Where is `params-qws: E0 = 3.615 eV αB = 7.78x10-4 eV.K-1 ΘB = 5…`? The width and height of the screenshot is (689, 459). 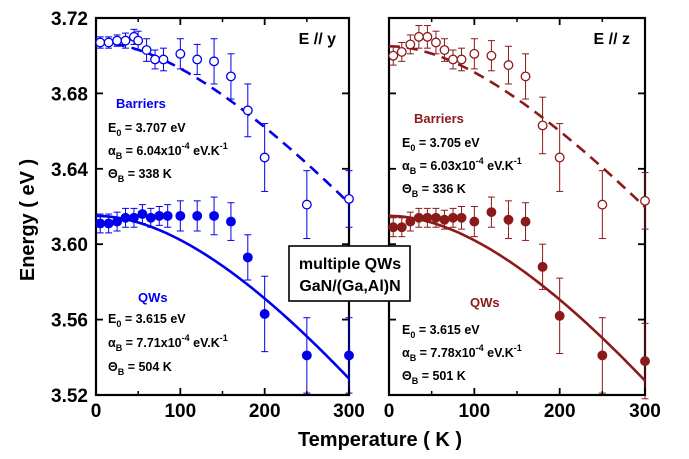
params-qws: E0 = 3.615 eV αB = 7.78x10-4 eV.K-1 ΘB = 5… is located at coordinates (462, 354).